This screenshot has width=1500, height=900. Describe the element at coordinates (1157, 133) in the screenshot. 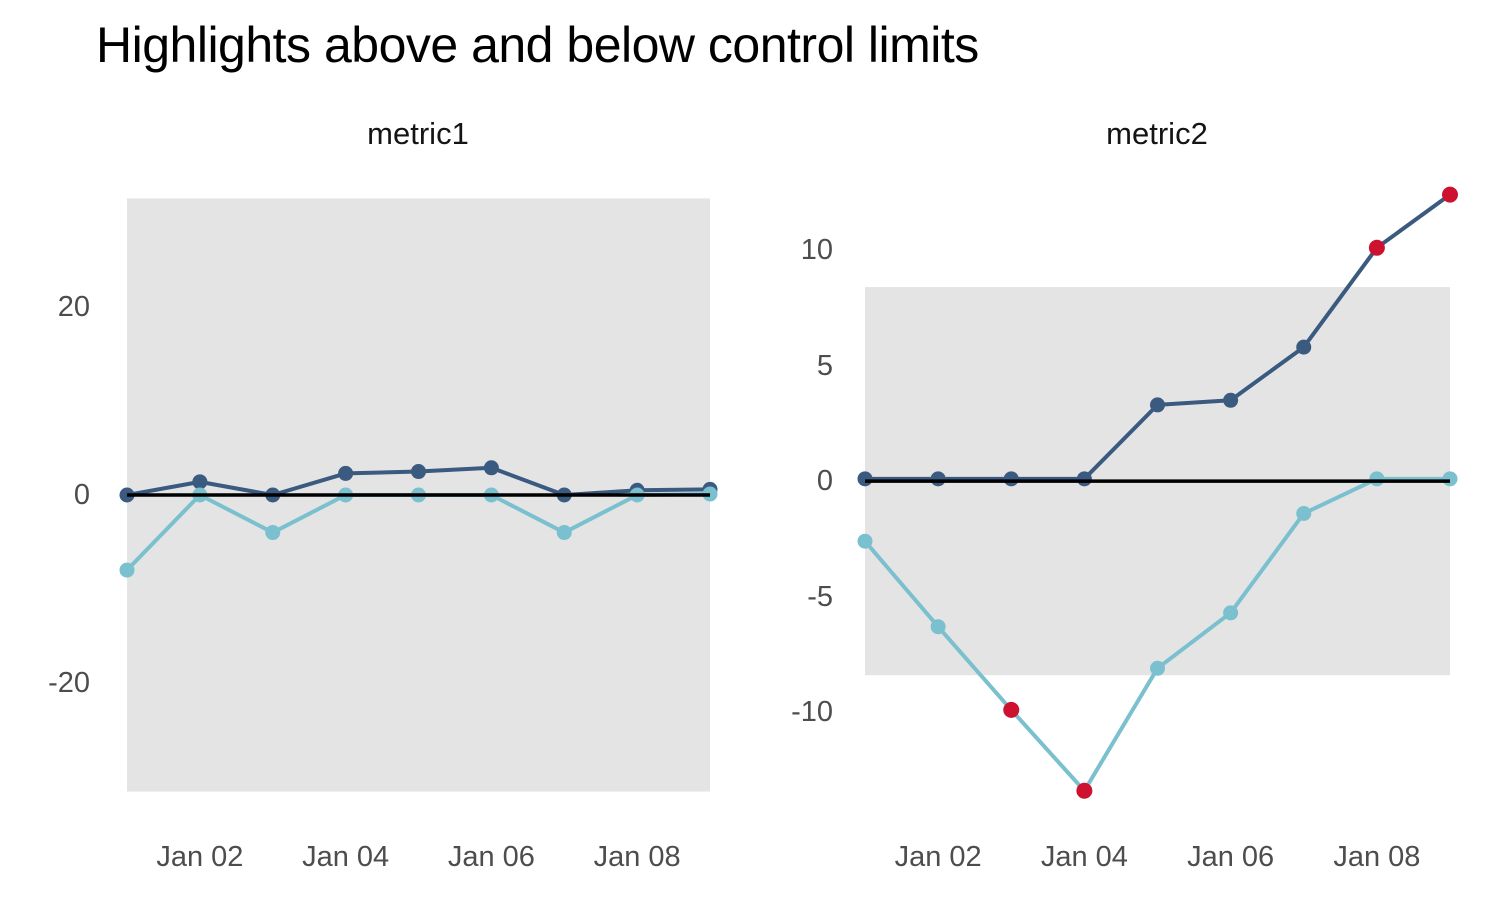

I see `facet-title-metric2: metric2` at that location.